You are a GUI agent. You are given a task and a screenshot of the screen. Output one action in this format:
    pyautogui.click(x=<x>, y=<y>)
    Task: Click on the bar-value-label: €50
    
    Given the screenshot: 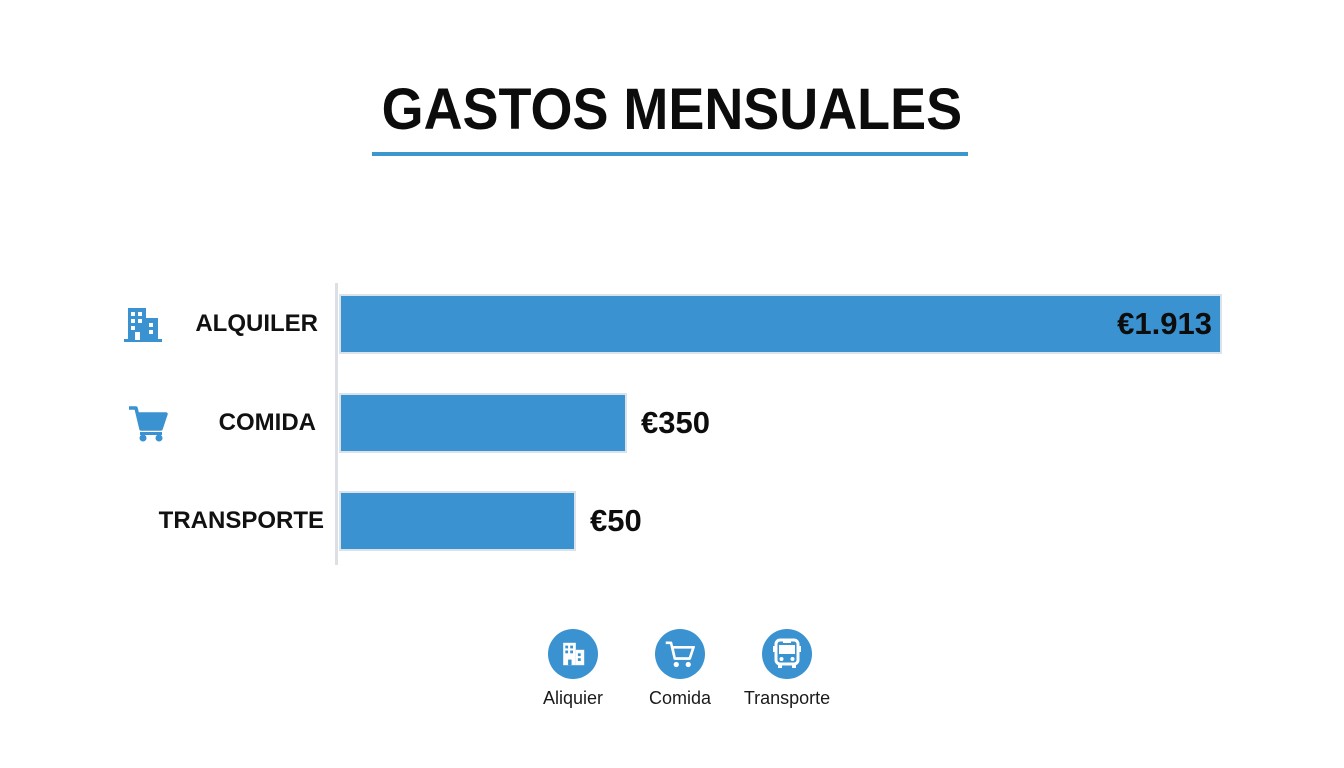 What is the action you would take?
    pyautogui.click(x=616, y=520)
    